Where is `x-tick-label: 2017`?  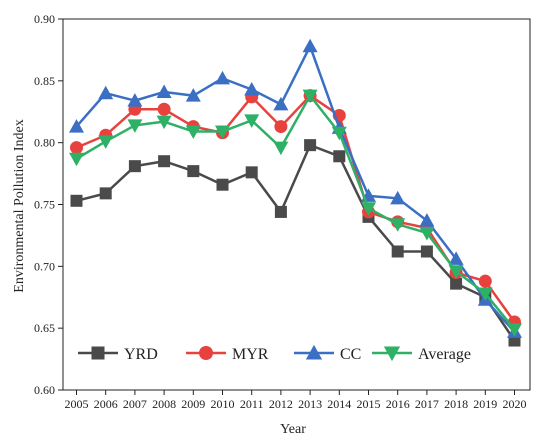 x-tick-label: 2017 is located at coordinates (427, 404).